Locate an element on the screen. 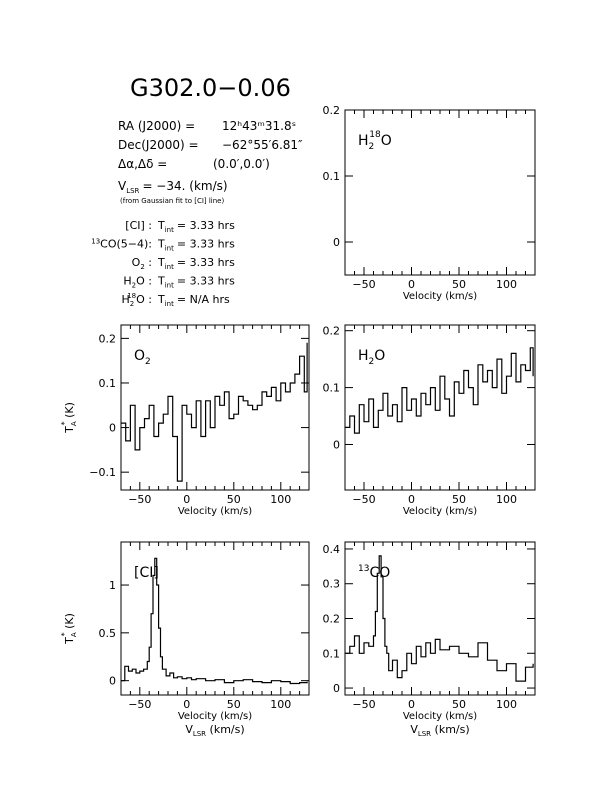 This screenshot has width=612, height=792. species-label: H218O is located at coordinates (375, 141).